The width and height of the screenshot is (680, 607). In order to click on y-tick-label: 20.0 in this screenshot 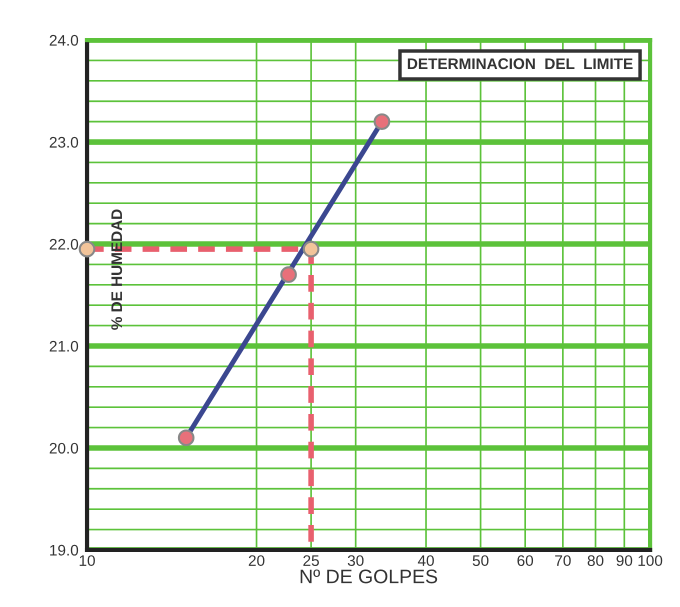, I will do `click(64, 448)`.